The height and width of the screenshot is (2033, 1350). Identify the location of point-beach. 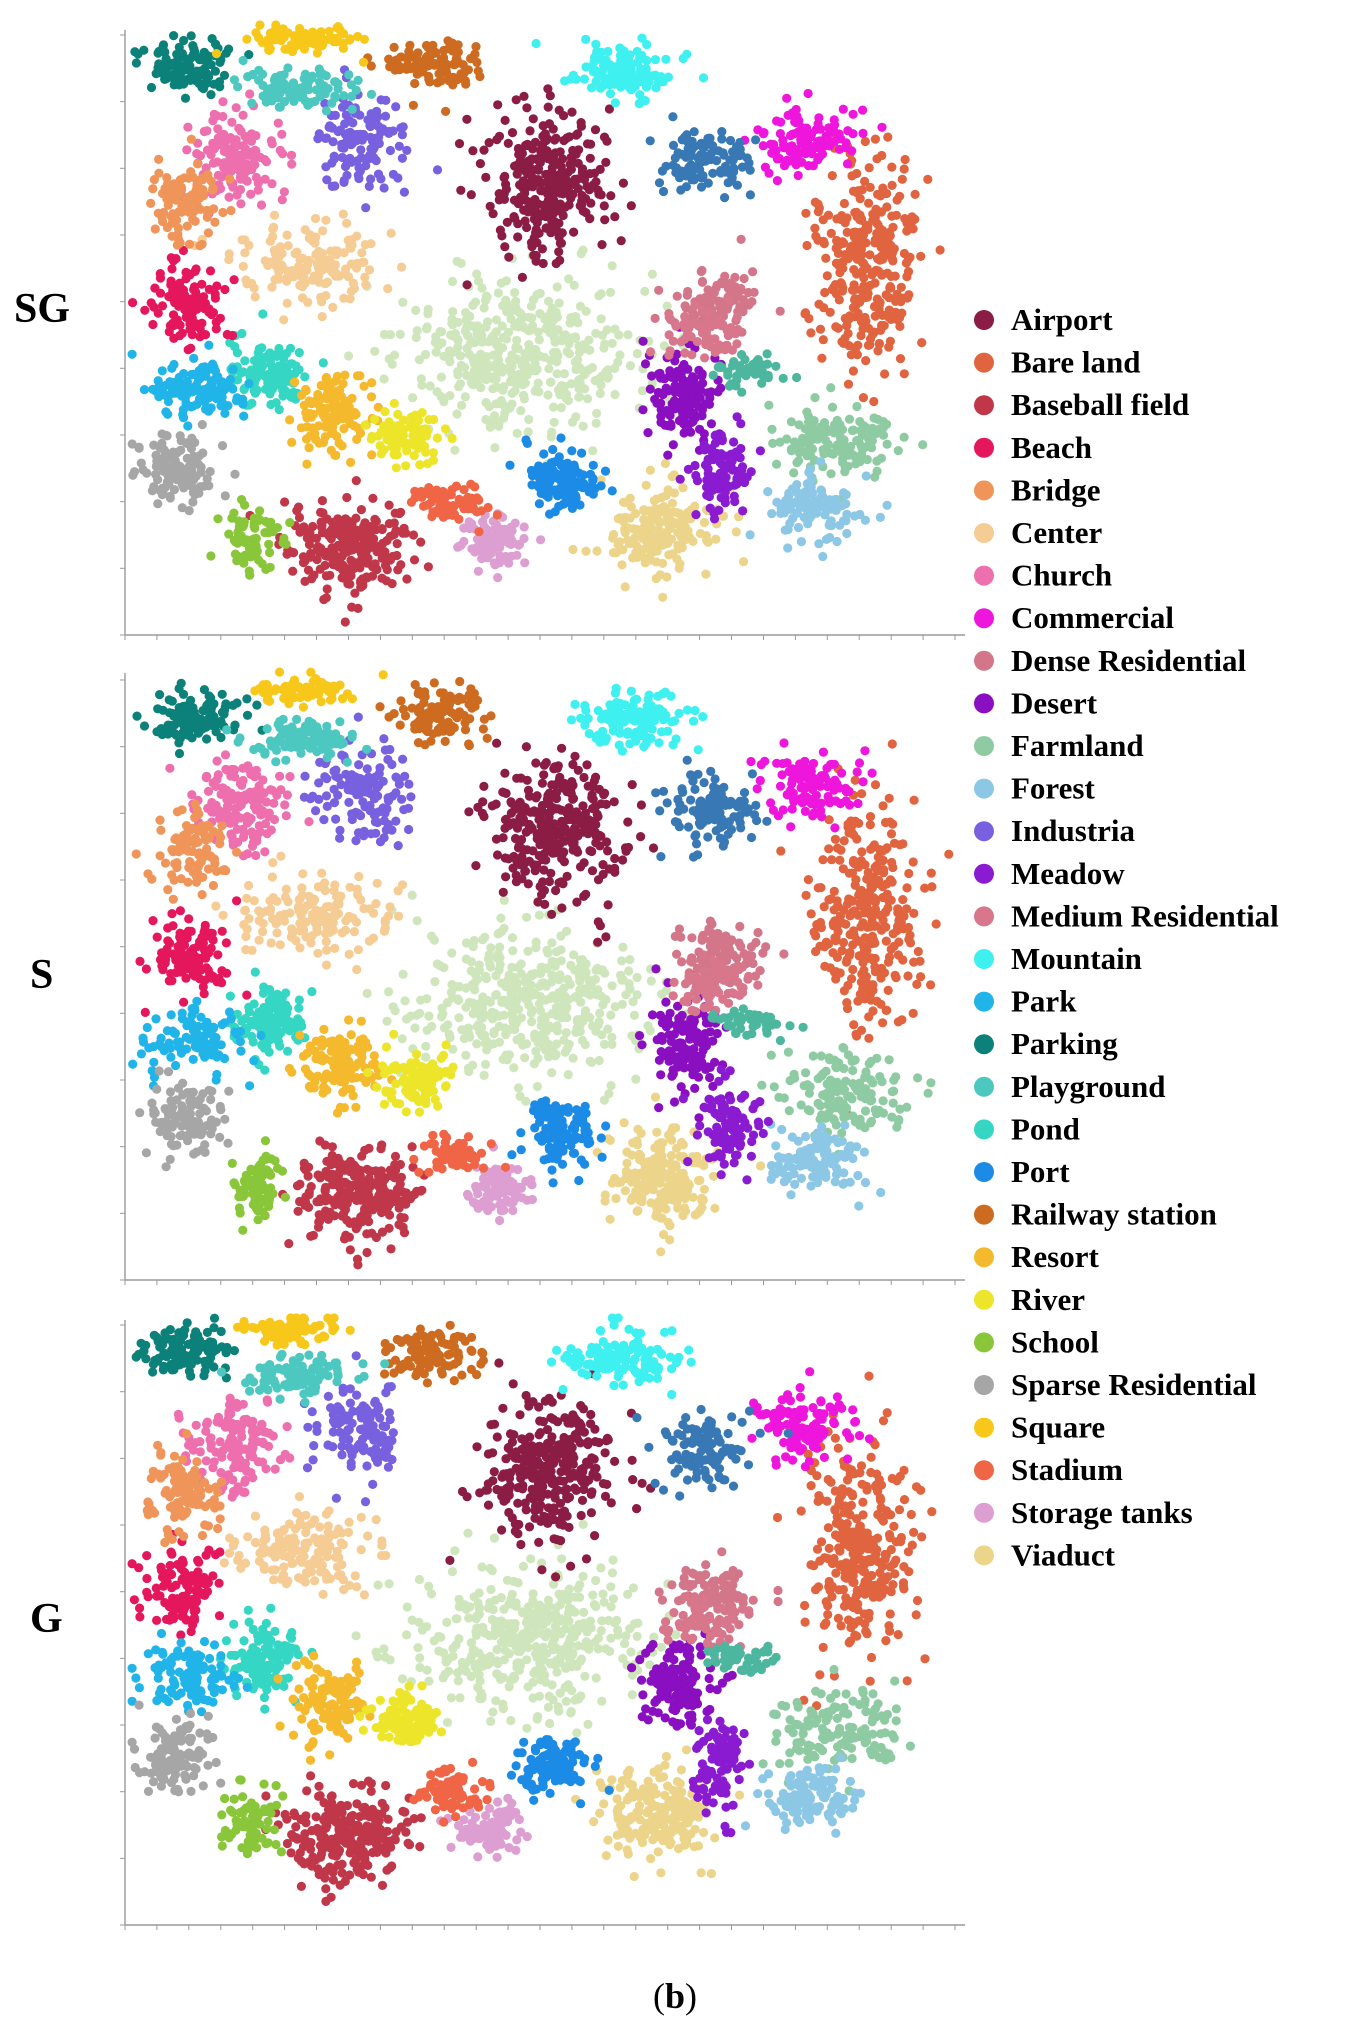
(151, 303).